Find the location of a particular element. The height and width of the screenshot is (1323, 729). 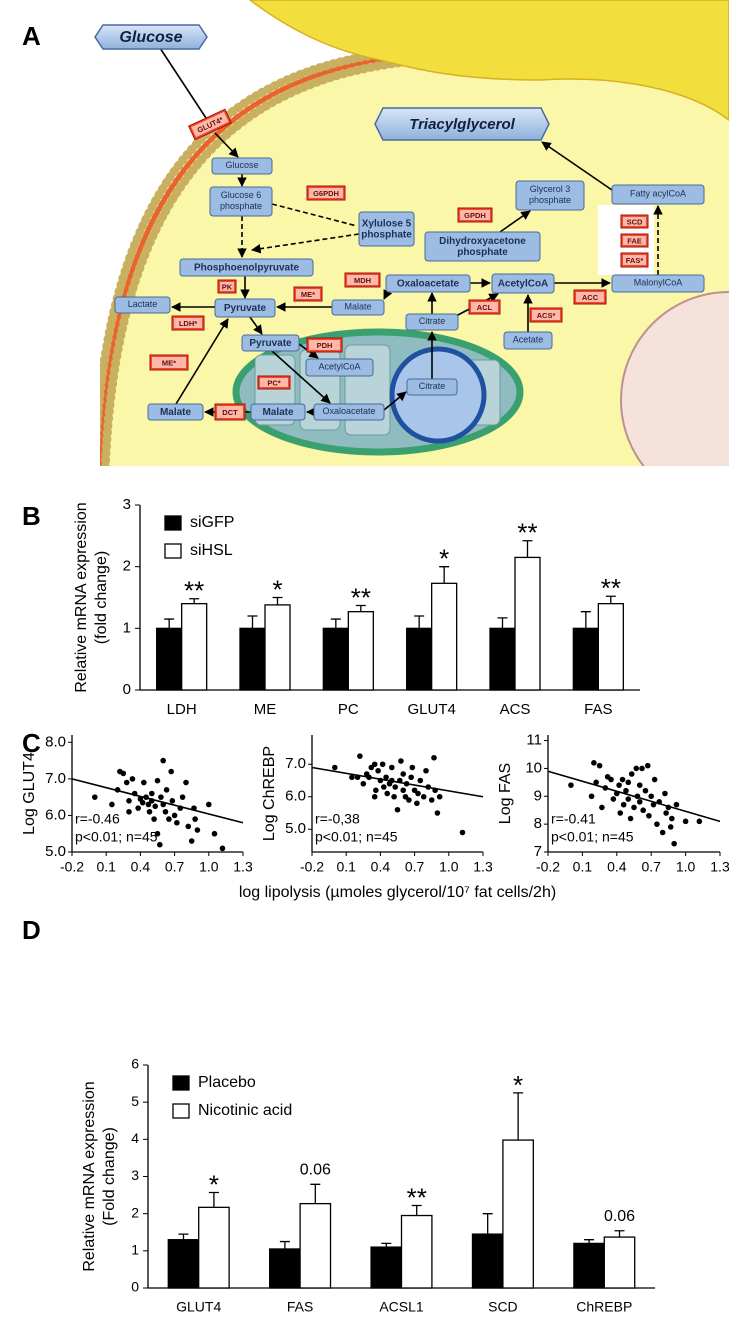

x-tick-label: ME is located at coordinates (265, 709).